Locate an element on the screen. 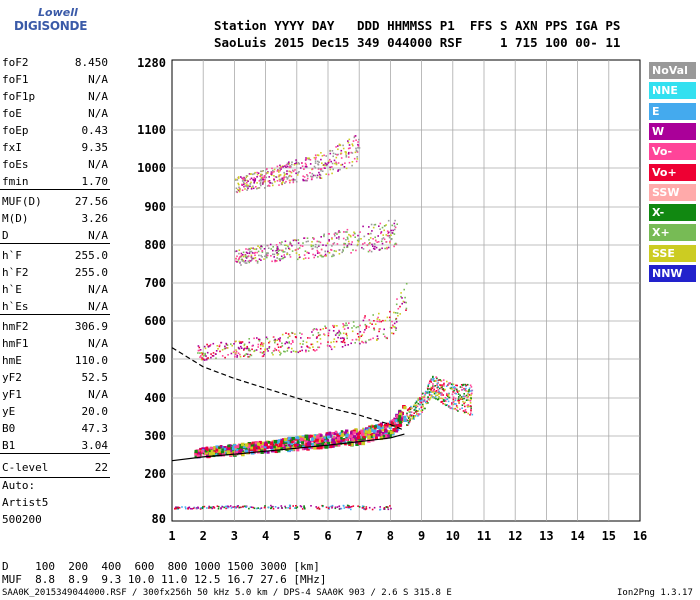 This screenshot has width=700, height=600. param-row: yF1 N/A is located at coordinates (55, 394).